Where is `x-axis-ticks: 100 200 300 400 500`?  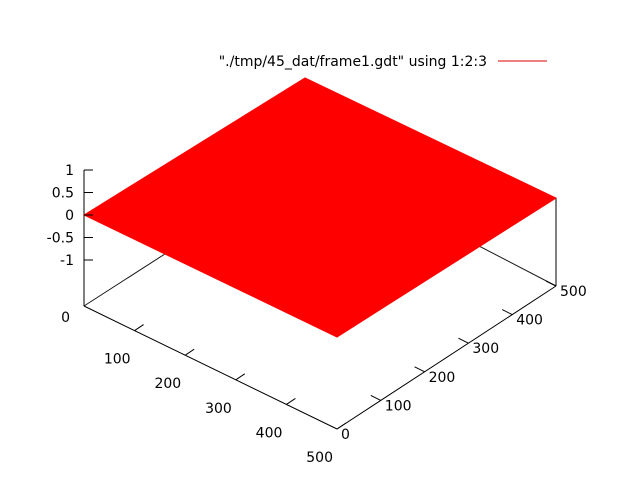 x-axis-ticks: 100 200 300 400 500 is located at coordinates (225, 395).